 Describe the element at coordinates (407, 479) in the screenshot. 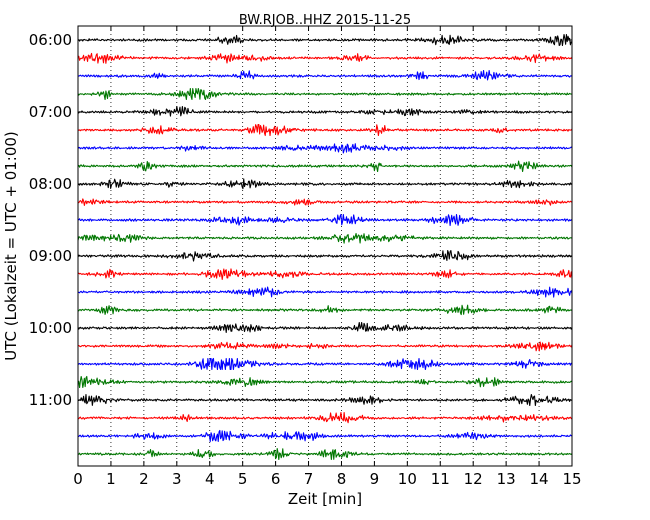

I see `x-tick-label: 10` at that location.